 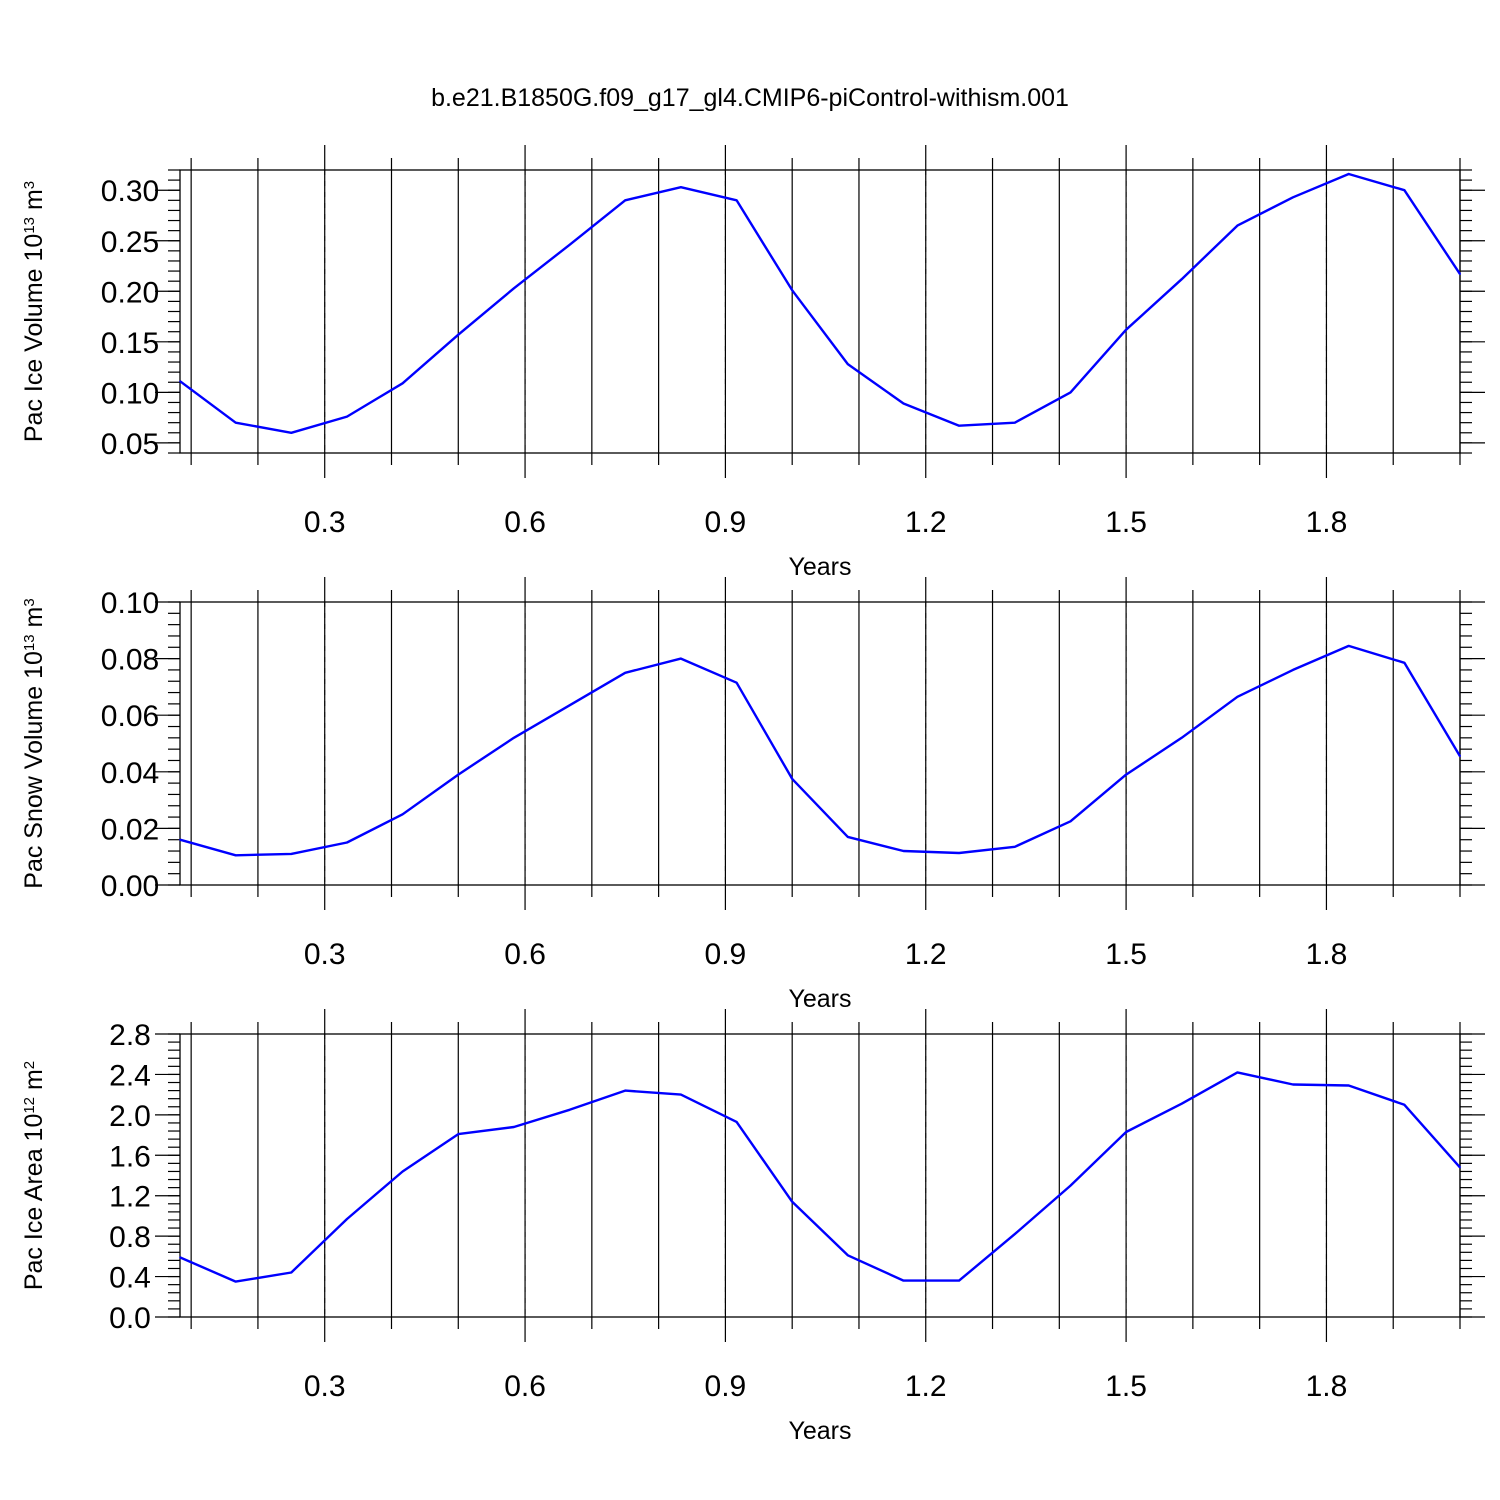 What do you see at coordinates (130, 1116) in the screenshot?
I see `y-tick-label: 2.0` at bounding box center [130, 1116].